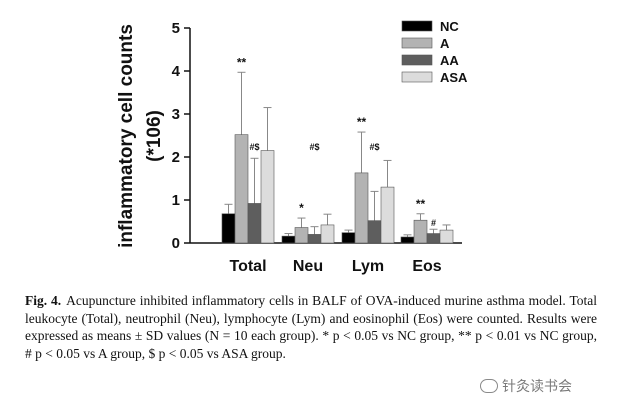 Image resolution: width=620 pixels, height=409 pixels. What do you see at coordinates (176, 200) in the screenshot?
I see `y-tick-label: 1` at bounding box center [176, 200].